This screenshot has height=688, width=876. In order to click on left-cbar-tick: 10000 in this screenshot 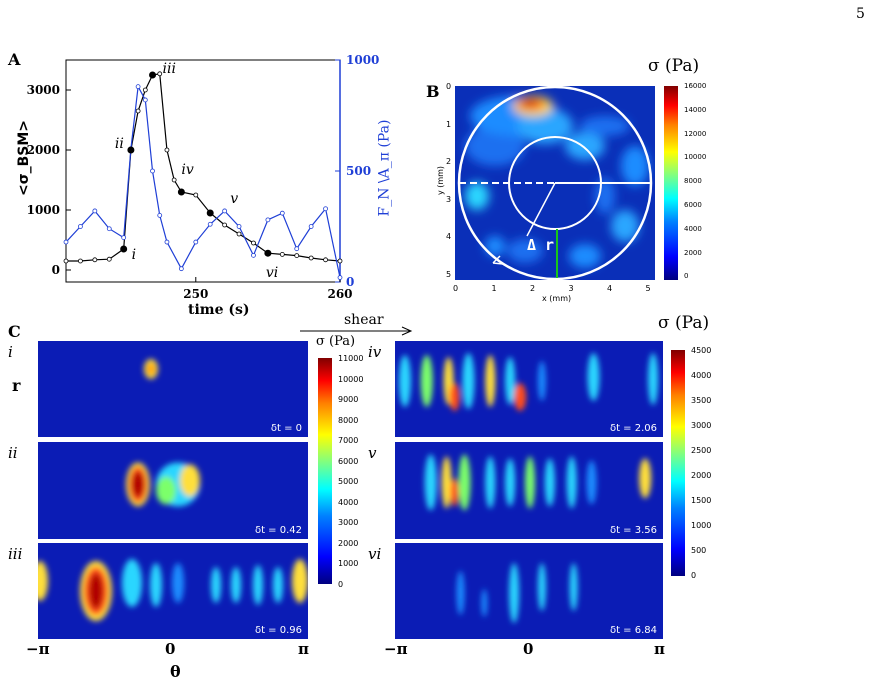, I will do `click(351, 379)`.